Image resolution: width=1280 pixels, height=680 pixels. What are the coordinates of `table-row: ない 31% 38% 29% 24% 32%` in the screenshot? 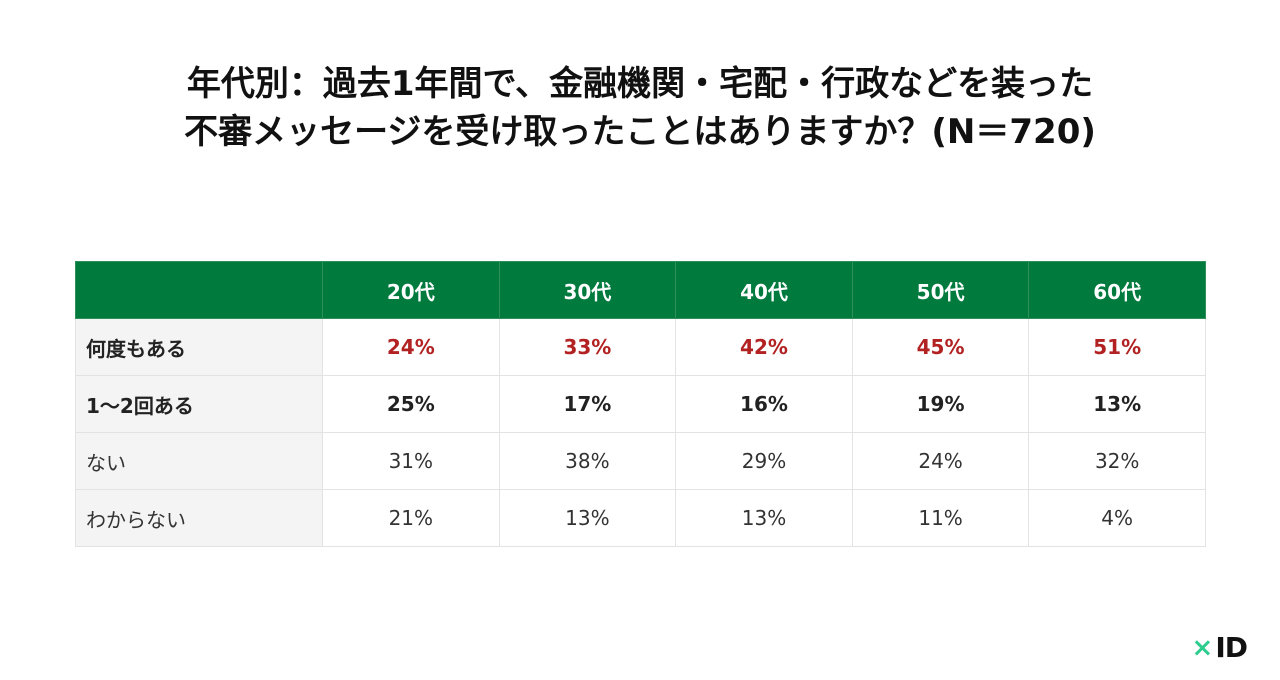 It's located at (640, 461).